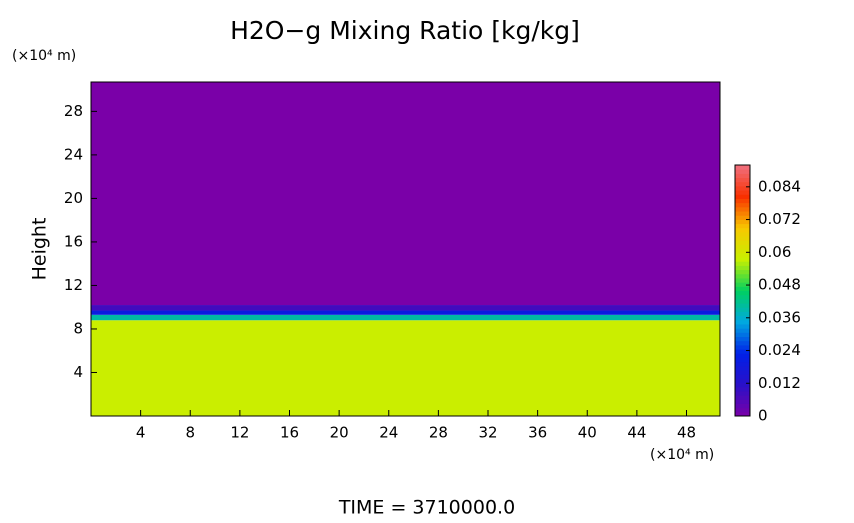 The image size is (854, 523). What do you see at coordinates (487, 433) in the screenshot?
I see `x-tick-label: 32` at bounding box center [487, 433].